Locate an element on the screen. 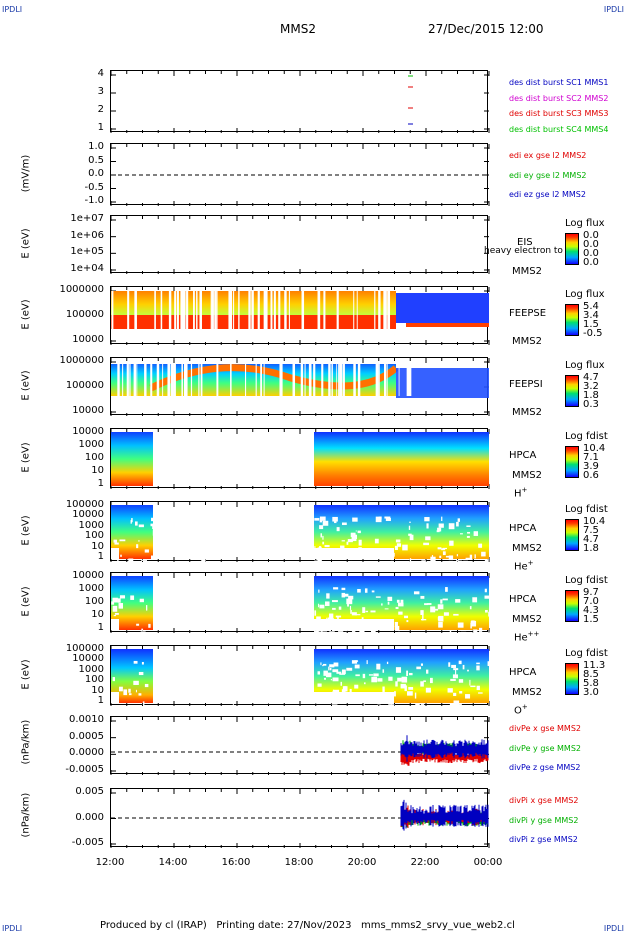 This screenshot has width=630, height=934. species-charge: + is located at coordinates (524, 490).